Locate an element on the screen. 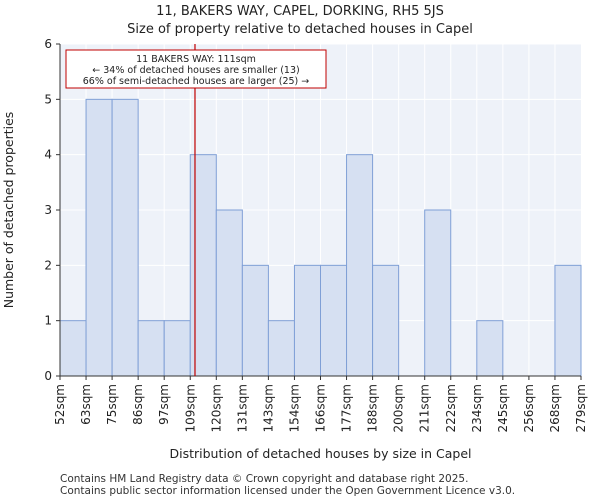 Image resolution: width=600 pixels, height=500 pixels. x-tick-label: 109sqm is located at coordinates (190, 408).